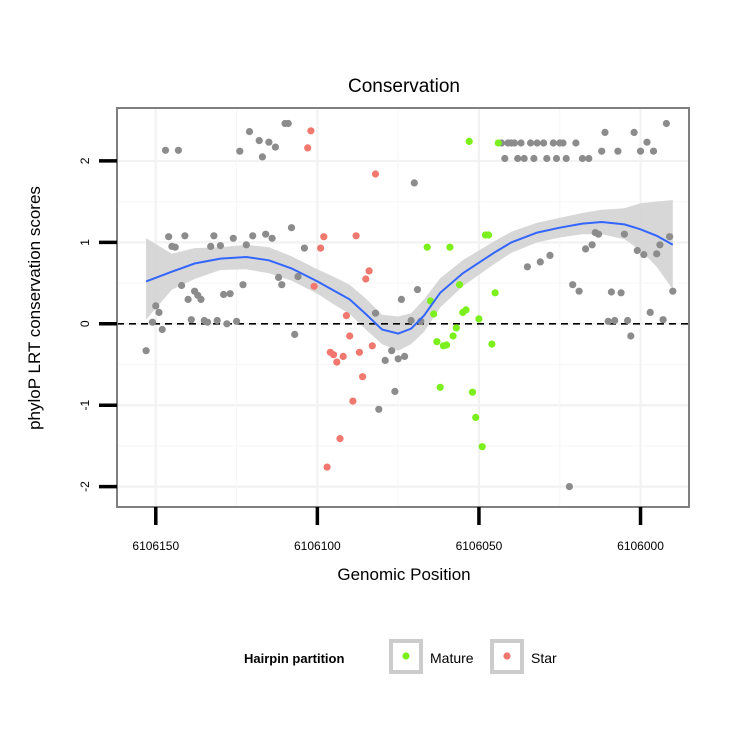 The width and height of the screenshot is (750, 750). What do you see at coordinates (85, 486) in the screenshot?
I see `y-tick-label: -2` at bounding box center [85, 486].